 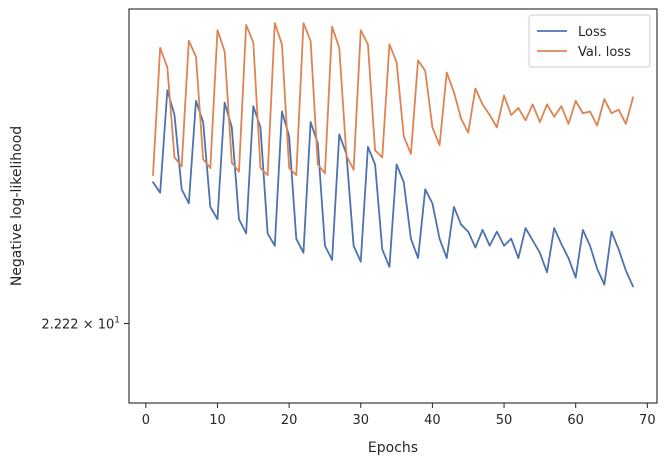 I want to click on x-tick-label: 60, so click(x=575, y=420).